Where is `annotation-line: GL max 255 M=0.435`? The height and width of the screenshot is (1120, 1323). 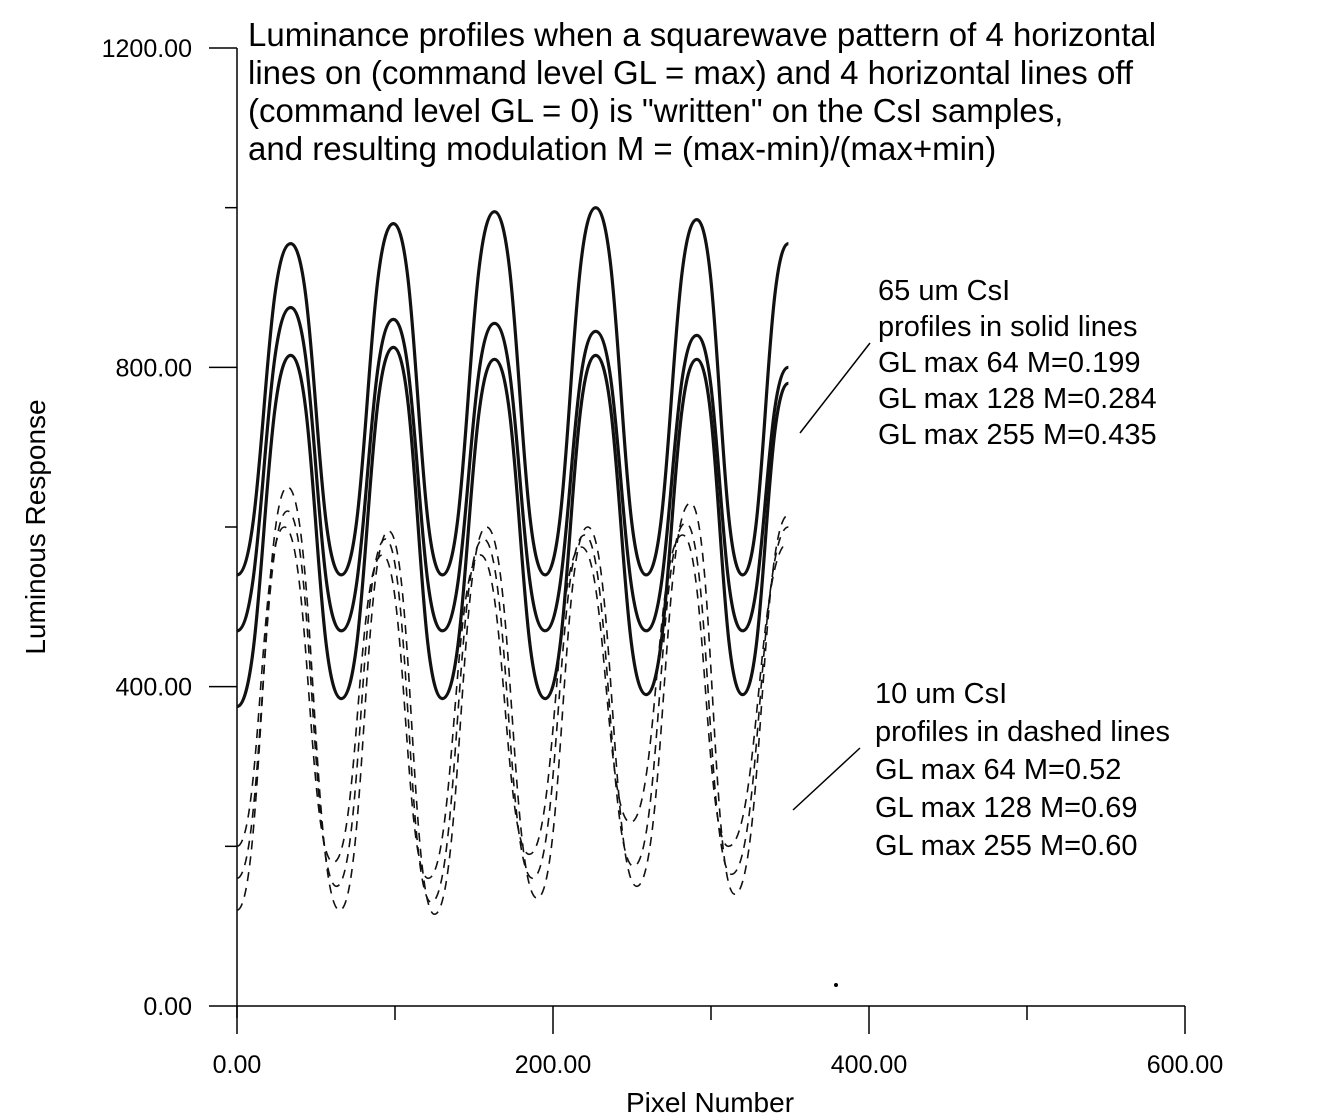
annotation-line: GL max 255 M=0.435 is located at coordinates (1017, 435).